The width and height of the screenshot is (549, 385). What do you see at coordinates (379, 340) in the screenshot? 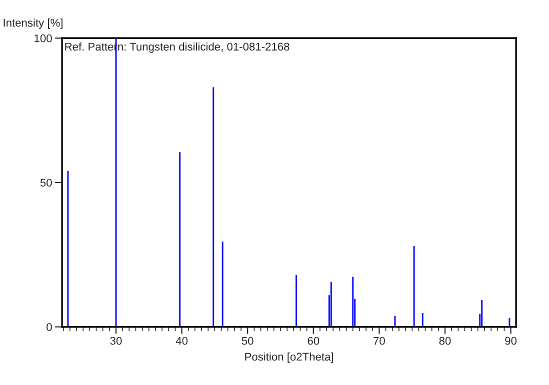
I see `x-tick-label: 70` at bounding box center [379, 340].